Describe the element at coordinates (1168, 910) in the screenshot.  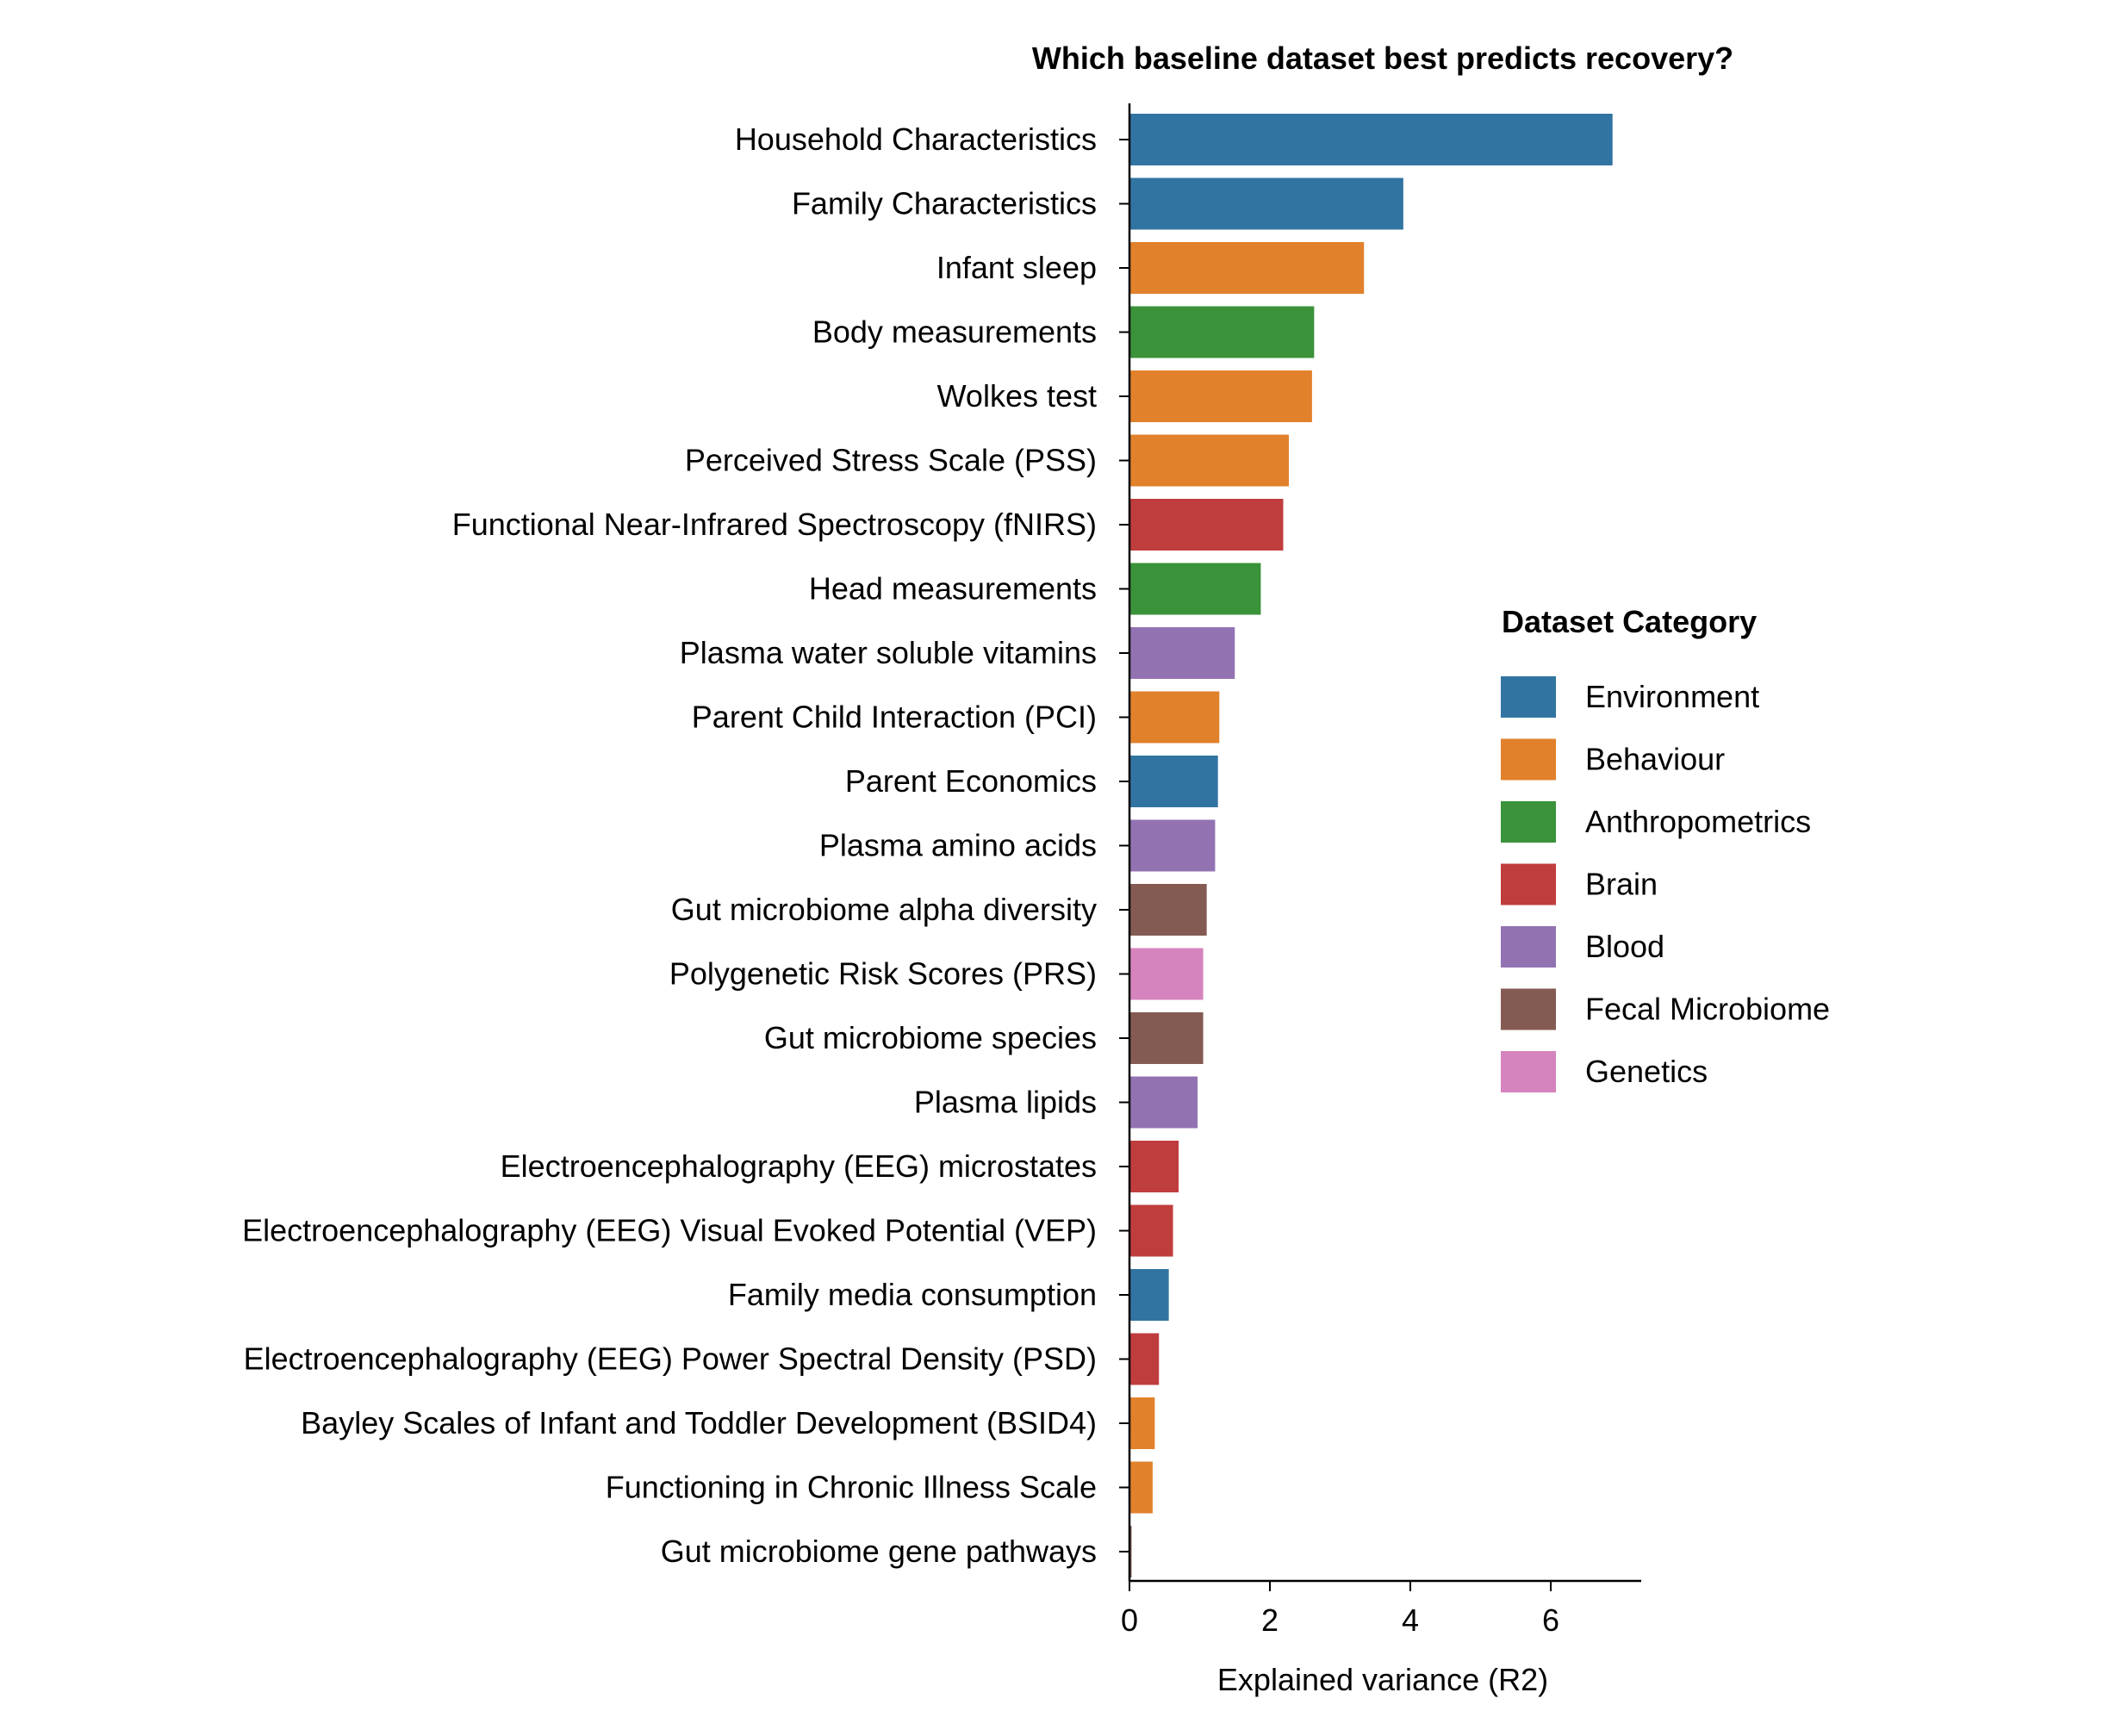
I see `bar-gut-microbiome-alpha-diversity` at that location.